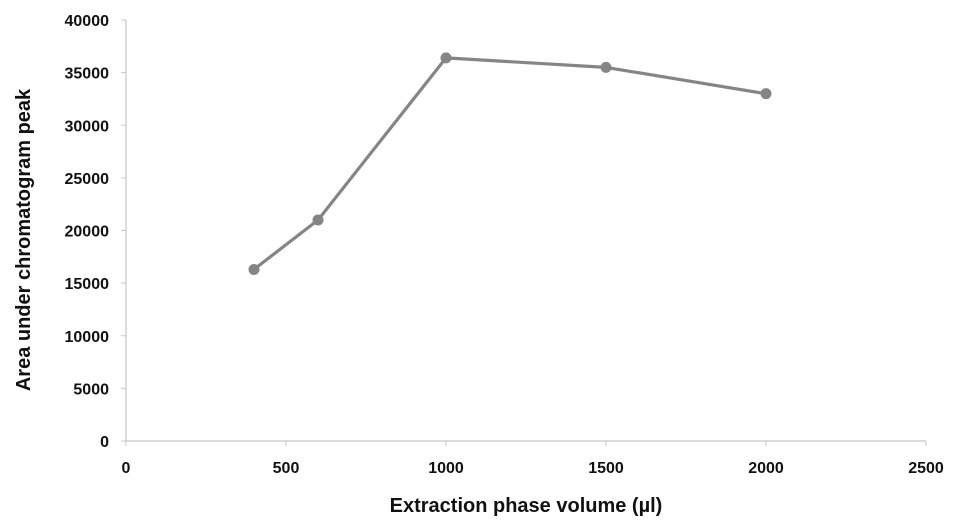 Image resolution: width=957 pixels, height=526 pixels. What do you see at coordinates (446, 468) in the screenshot?
I see `x-tick-label: 1000` at bounding box center [446, 468].